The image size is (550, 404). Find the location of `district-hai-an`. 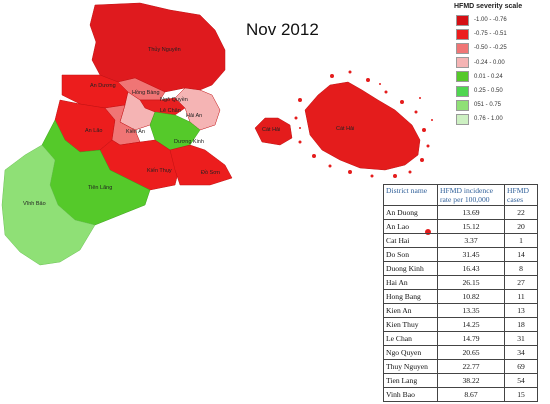

district-hai-an is located at coordinates (197, 109).